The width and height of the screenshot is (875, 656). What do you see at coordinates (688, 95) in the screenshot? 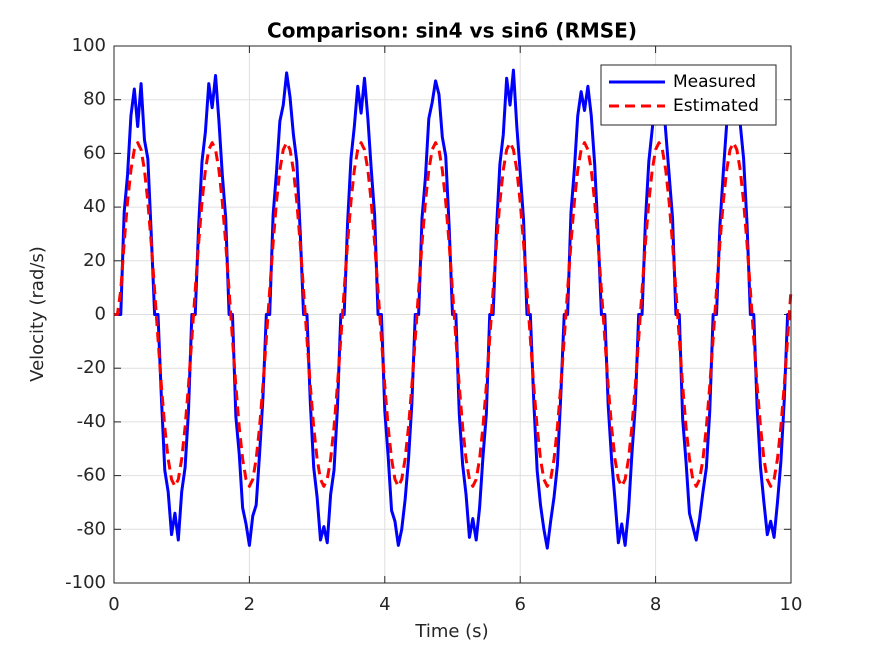
I see `legend-box` at bounding box center [688, 95].